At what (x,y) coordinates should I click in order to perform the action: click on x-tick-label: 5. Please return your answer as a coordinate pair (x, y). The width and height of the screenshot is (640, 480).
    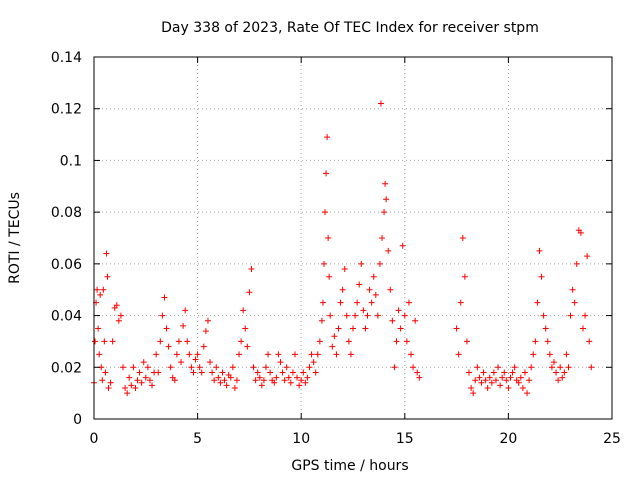
    Looking at the image, I should click on (197, 439).